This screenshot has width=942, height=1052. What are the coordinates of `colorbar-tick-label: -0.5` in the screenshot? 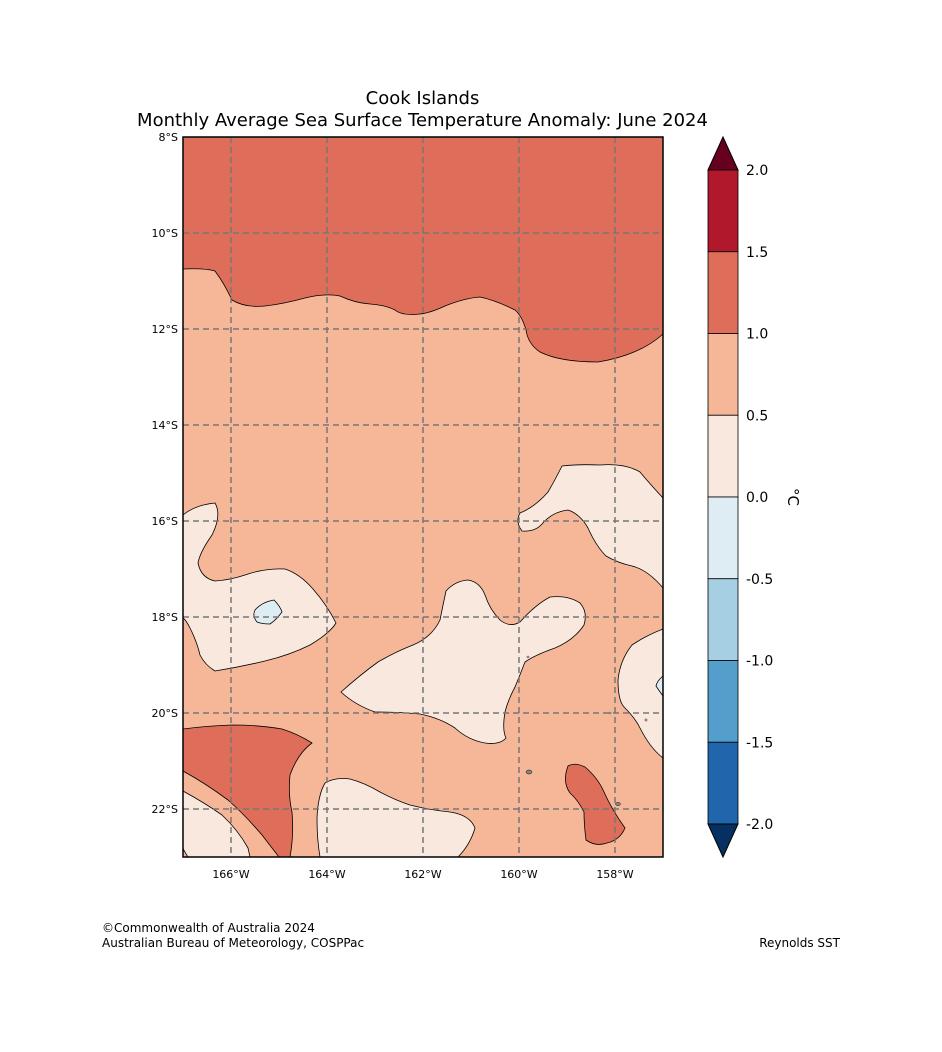 It's located at (759, 580).